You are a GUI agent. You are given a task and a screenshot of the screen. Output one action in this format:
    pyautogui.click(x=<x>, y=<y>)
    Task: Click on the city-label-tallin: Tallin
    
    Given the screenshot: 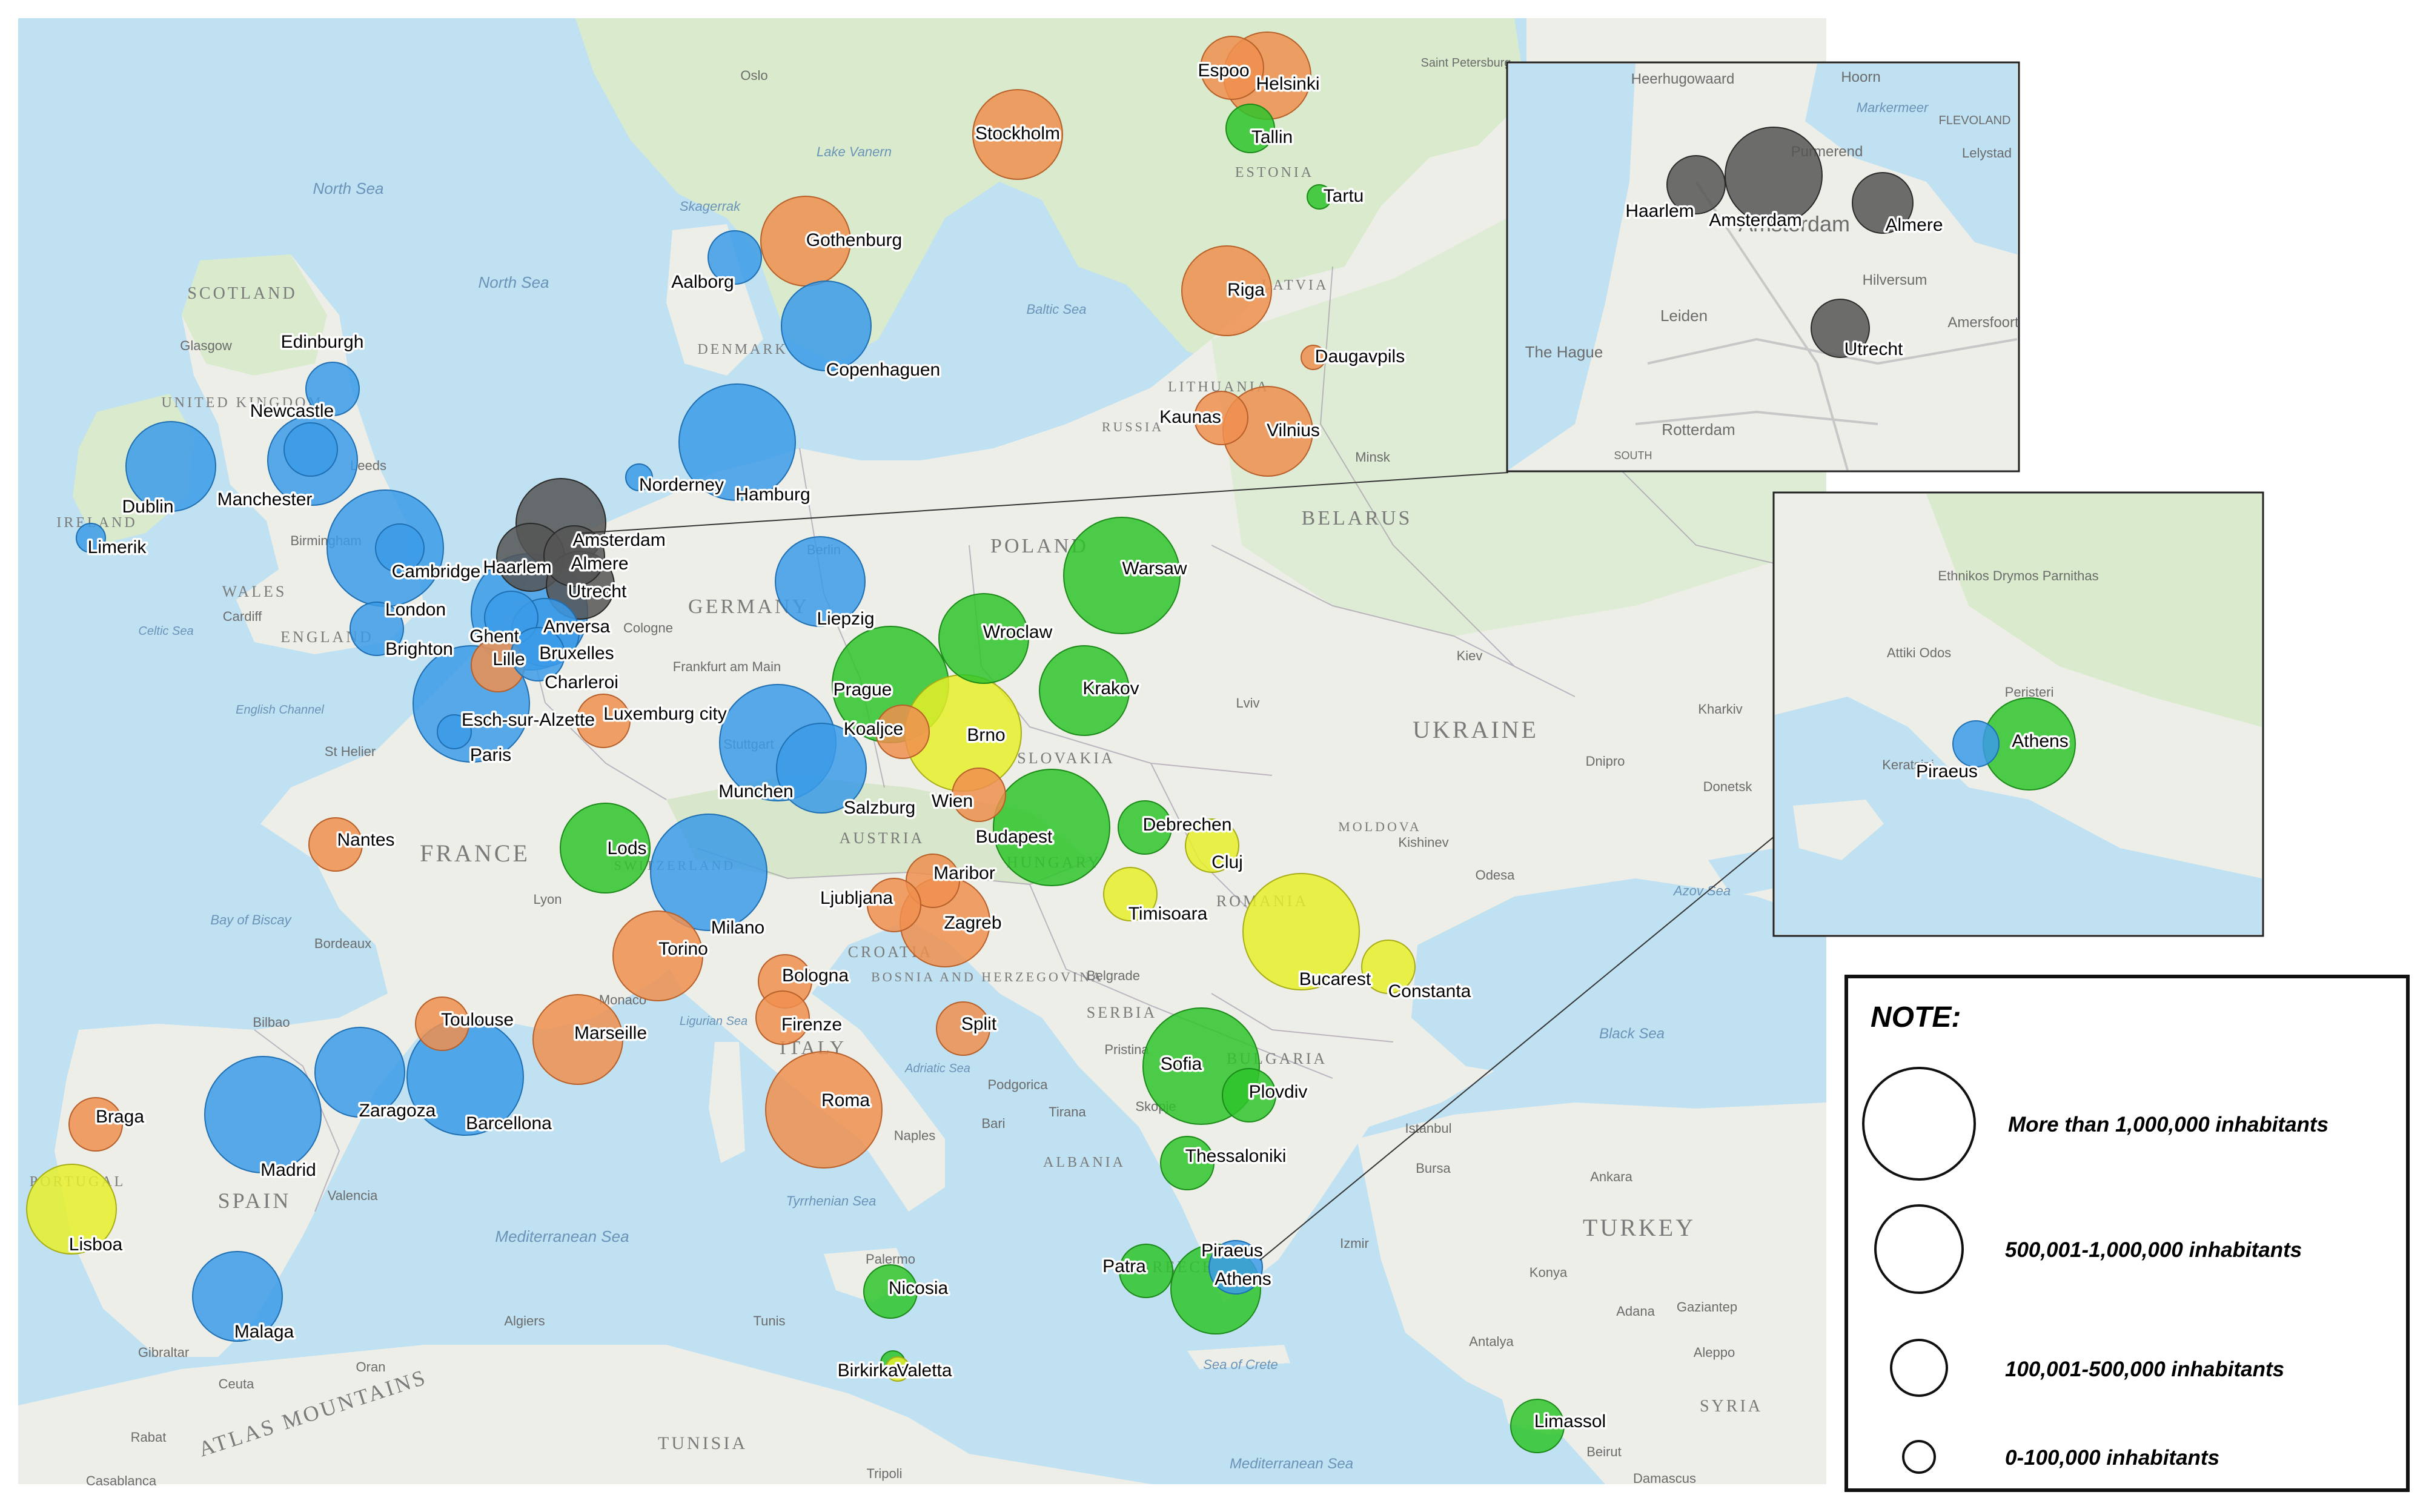 What is the action you would take?
    pyautogui.click(x=1272, y=137)
    